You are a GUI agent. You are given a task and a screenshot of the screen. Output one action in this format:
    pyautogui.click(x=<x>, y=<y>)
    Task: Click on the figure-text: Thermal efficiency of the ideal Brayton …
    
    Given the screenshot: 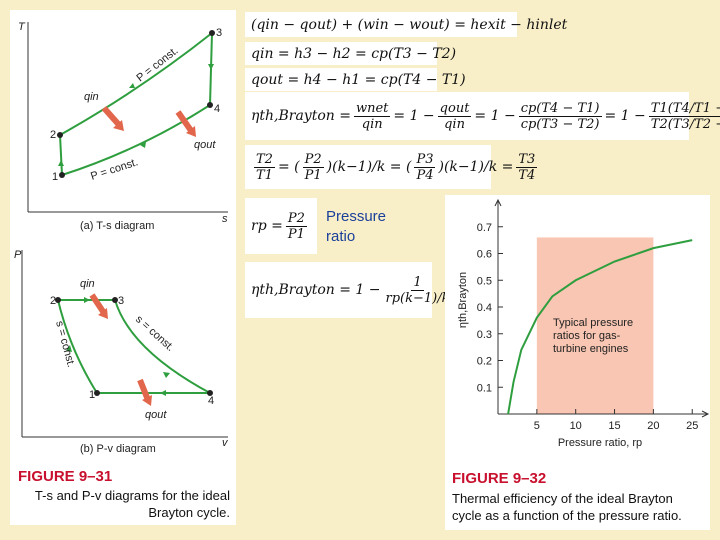 What is the action you would take?
    pyautogui.click(x=567, y=507)
    